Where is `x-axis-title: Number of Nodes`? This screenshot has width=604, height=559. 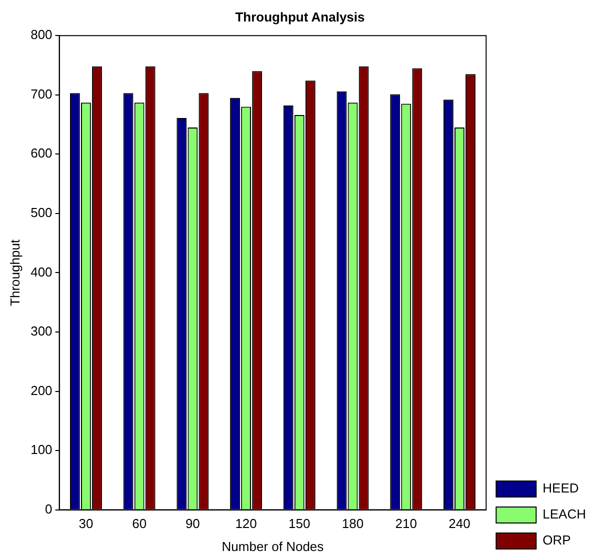
x-axis-title: Number of Nodes is located at coordinates (273, 546).